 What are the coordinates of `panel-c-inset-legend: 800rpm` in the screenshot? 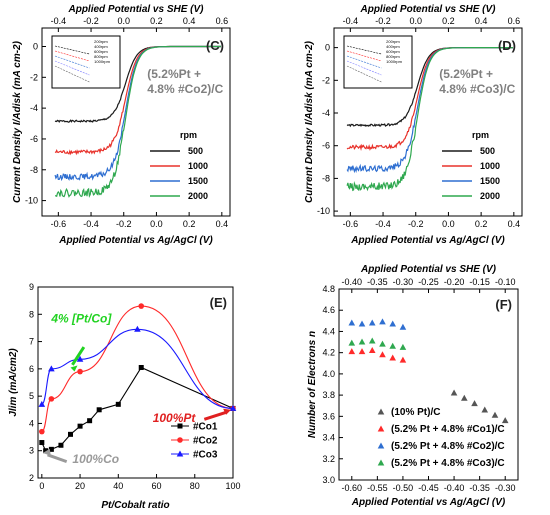 It's located at (101, 56).